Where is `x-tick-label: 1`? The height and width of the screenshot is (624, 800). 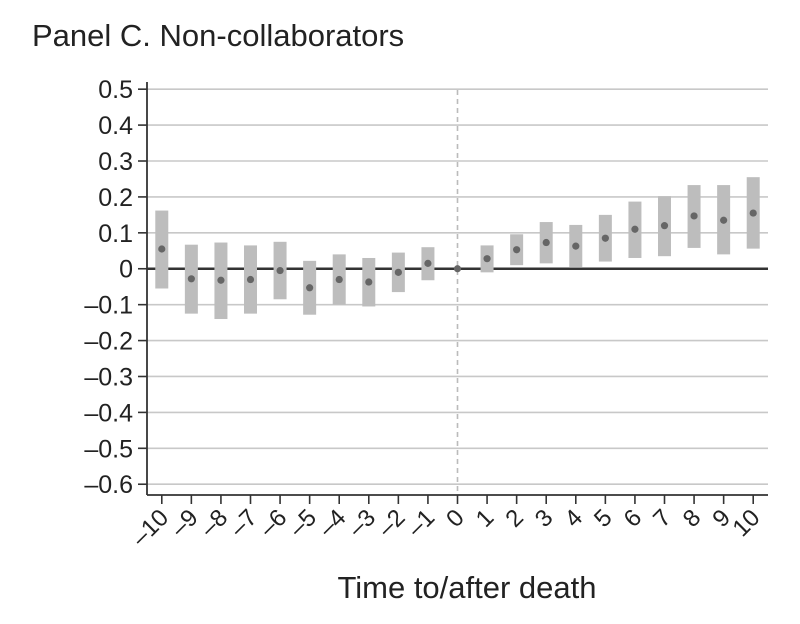
x-tick-label: 1 is located at coordinates (485, 518).